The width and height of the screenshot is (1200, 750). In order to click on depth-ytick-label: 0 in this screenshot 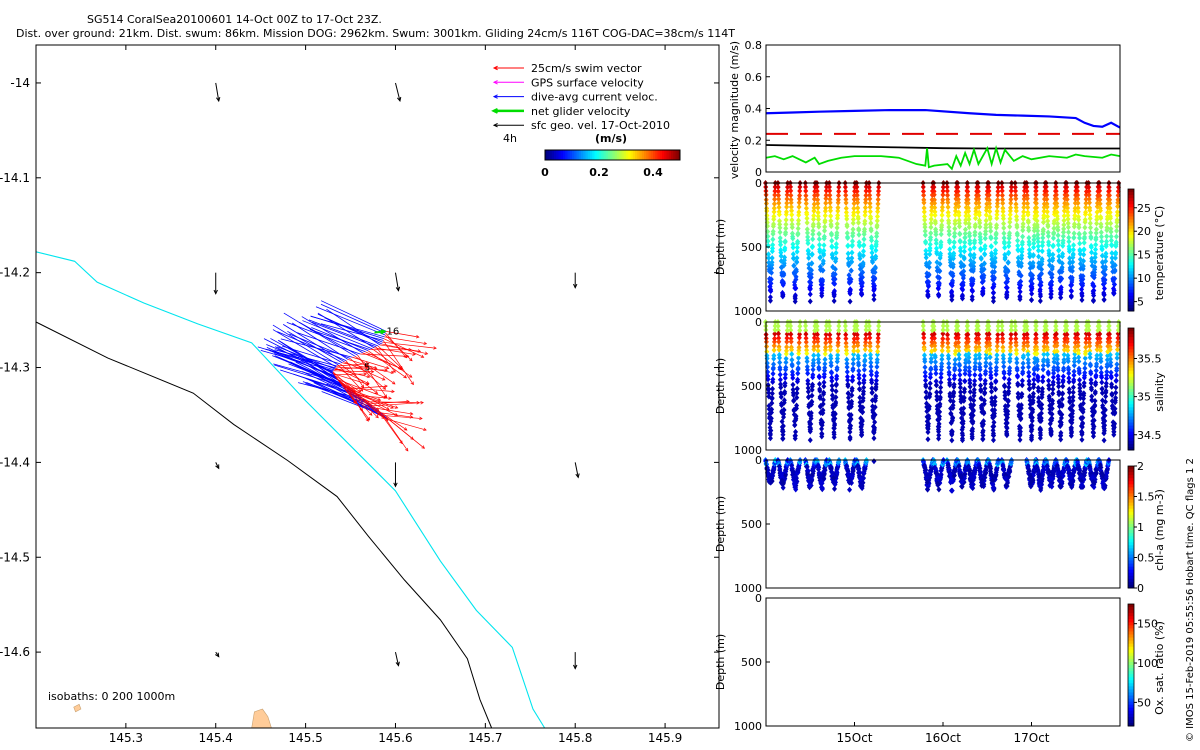, I will do `click(758, 183)`.